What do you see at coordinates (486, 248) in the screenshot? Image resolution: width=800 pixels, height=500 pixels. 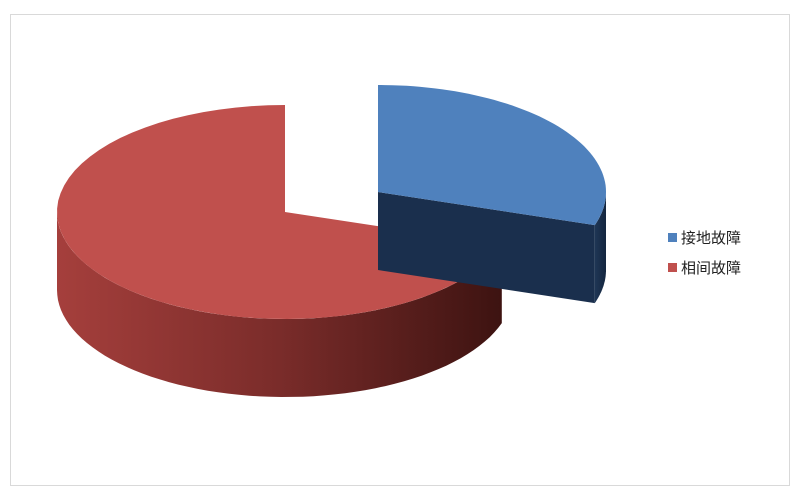 I see `slice-cut-face` at bounding box center [486, 248].